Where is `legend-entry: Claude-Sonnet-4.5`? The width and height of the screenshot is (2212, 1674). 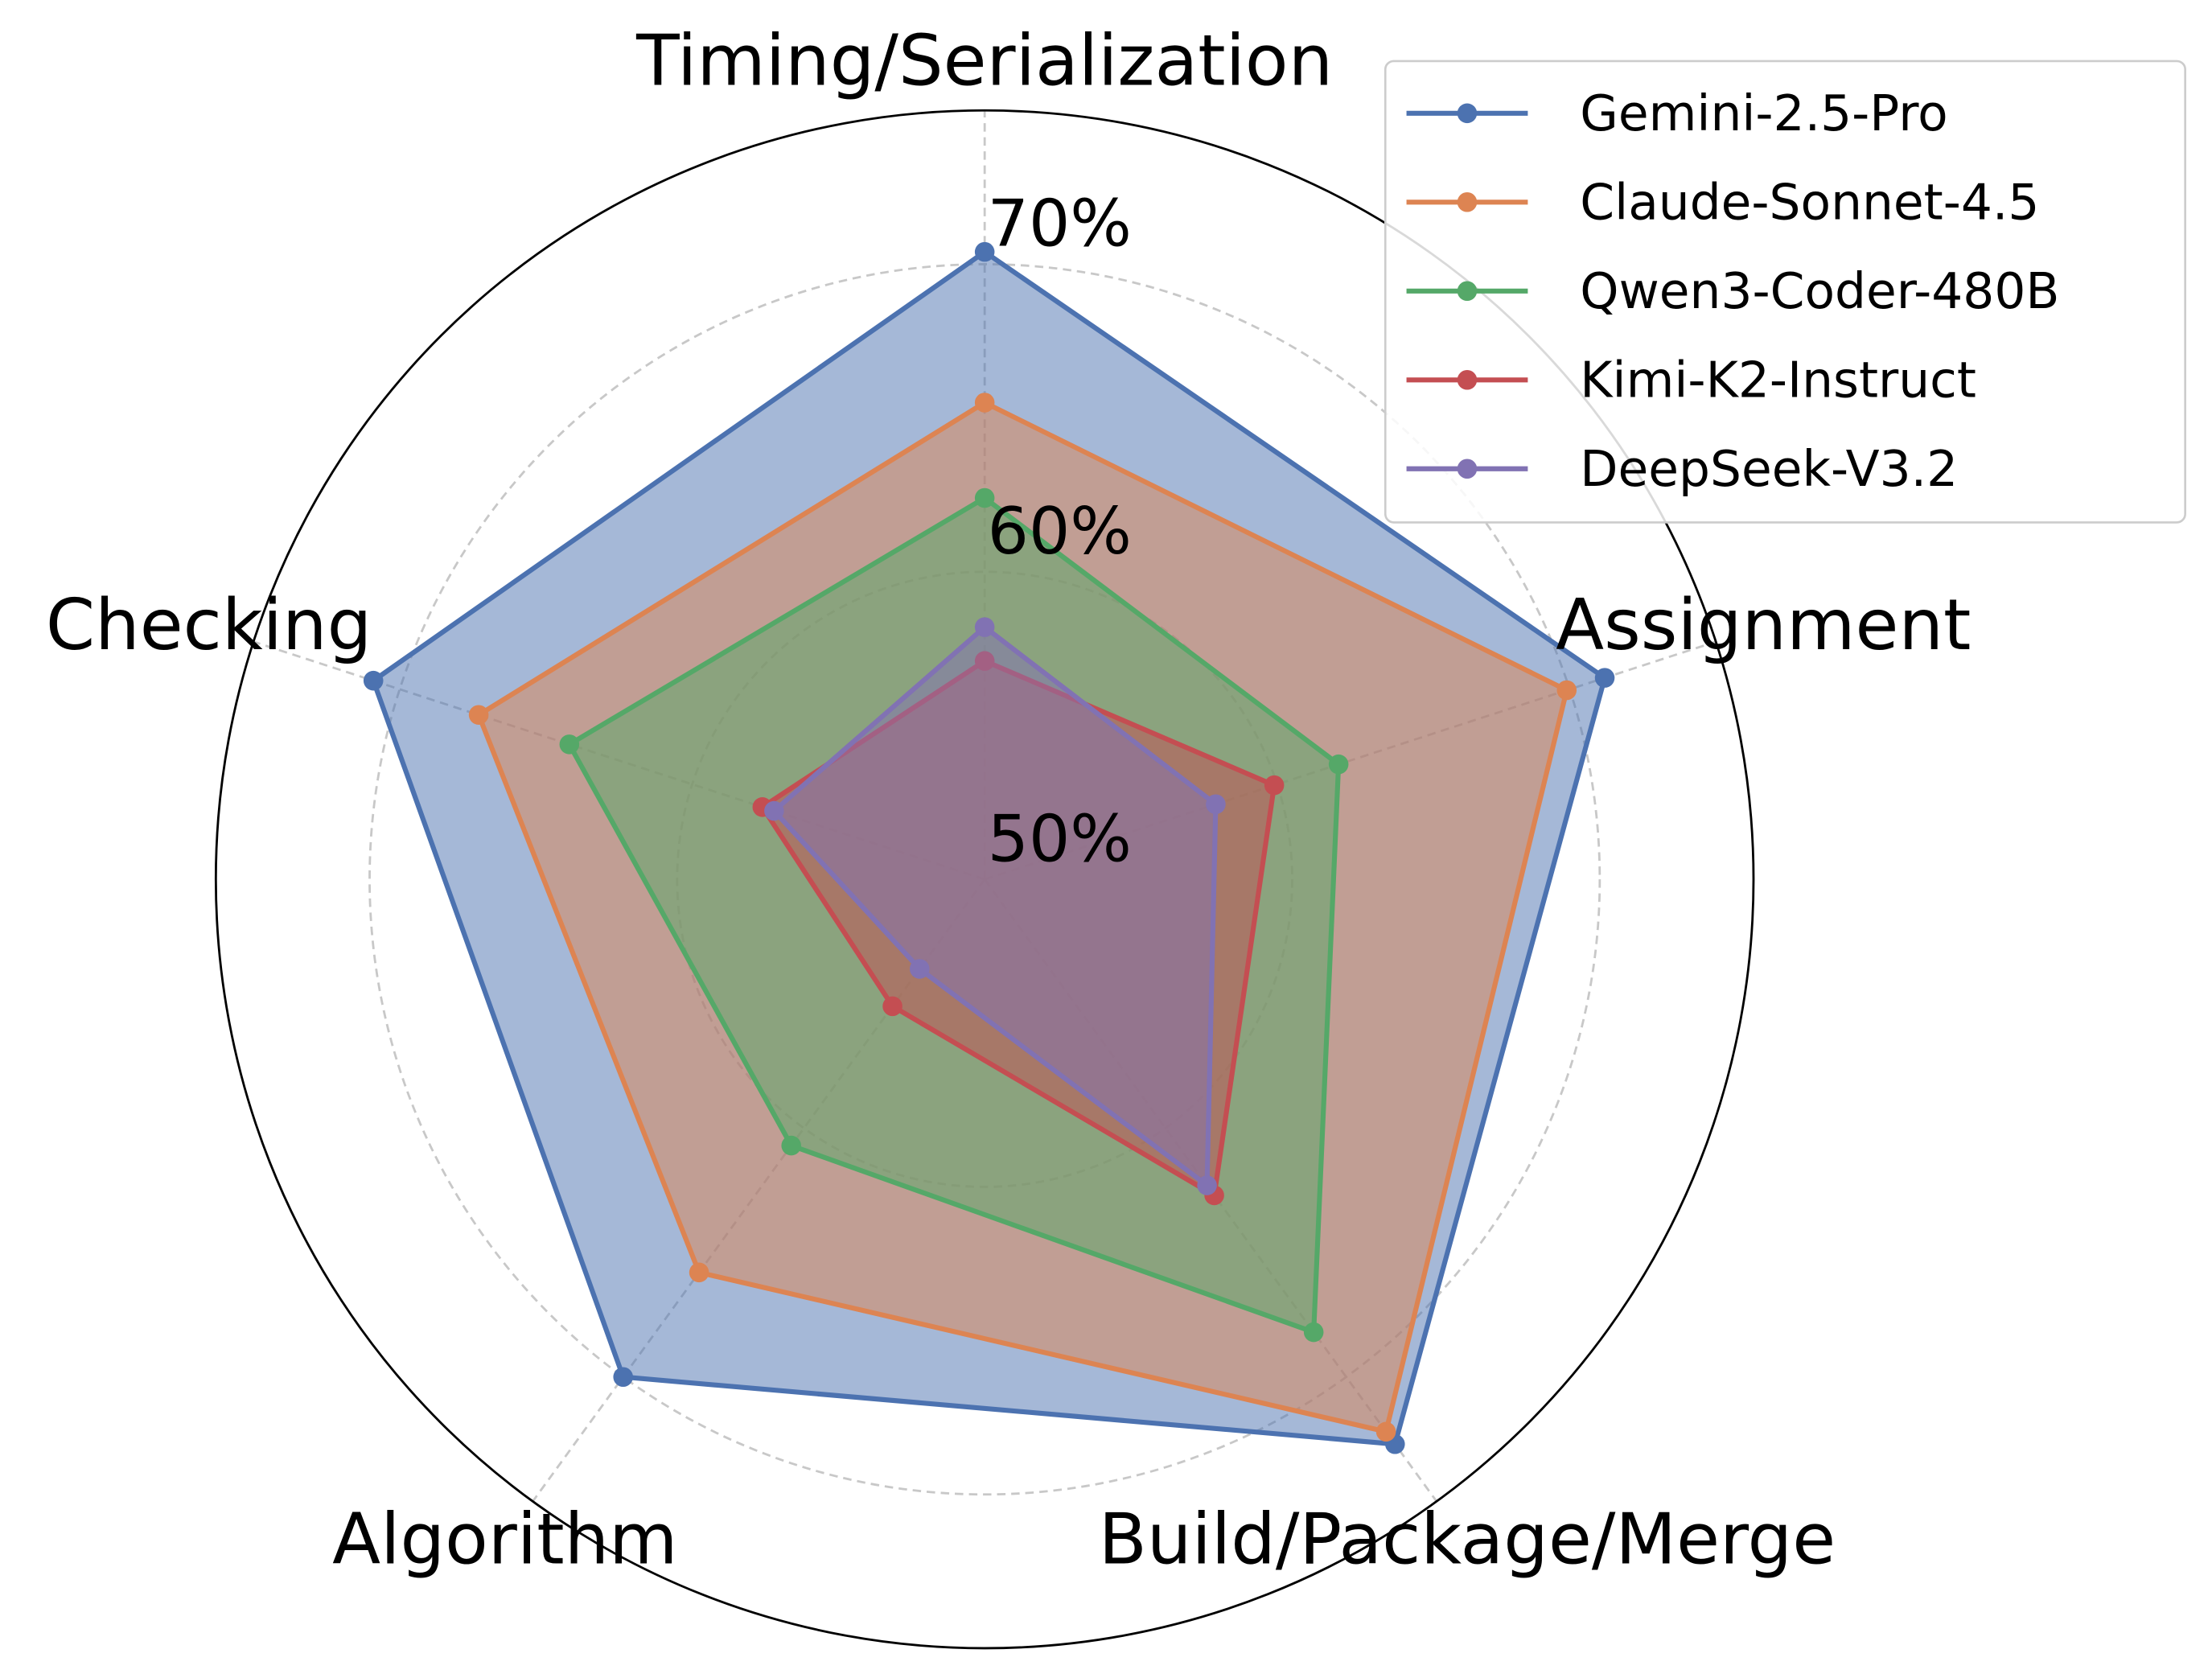
legend-entry: Claude-Sonnet-4.5 is located at coordinates (1722, 202).